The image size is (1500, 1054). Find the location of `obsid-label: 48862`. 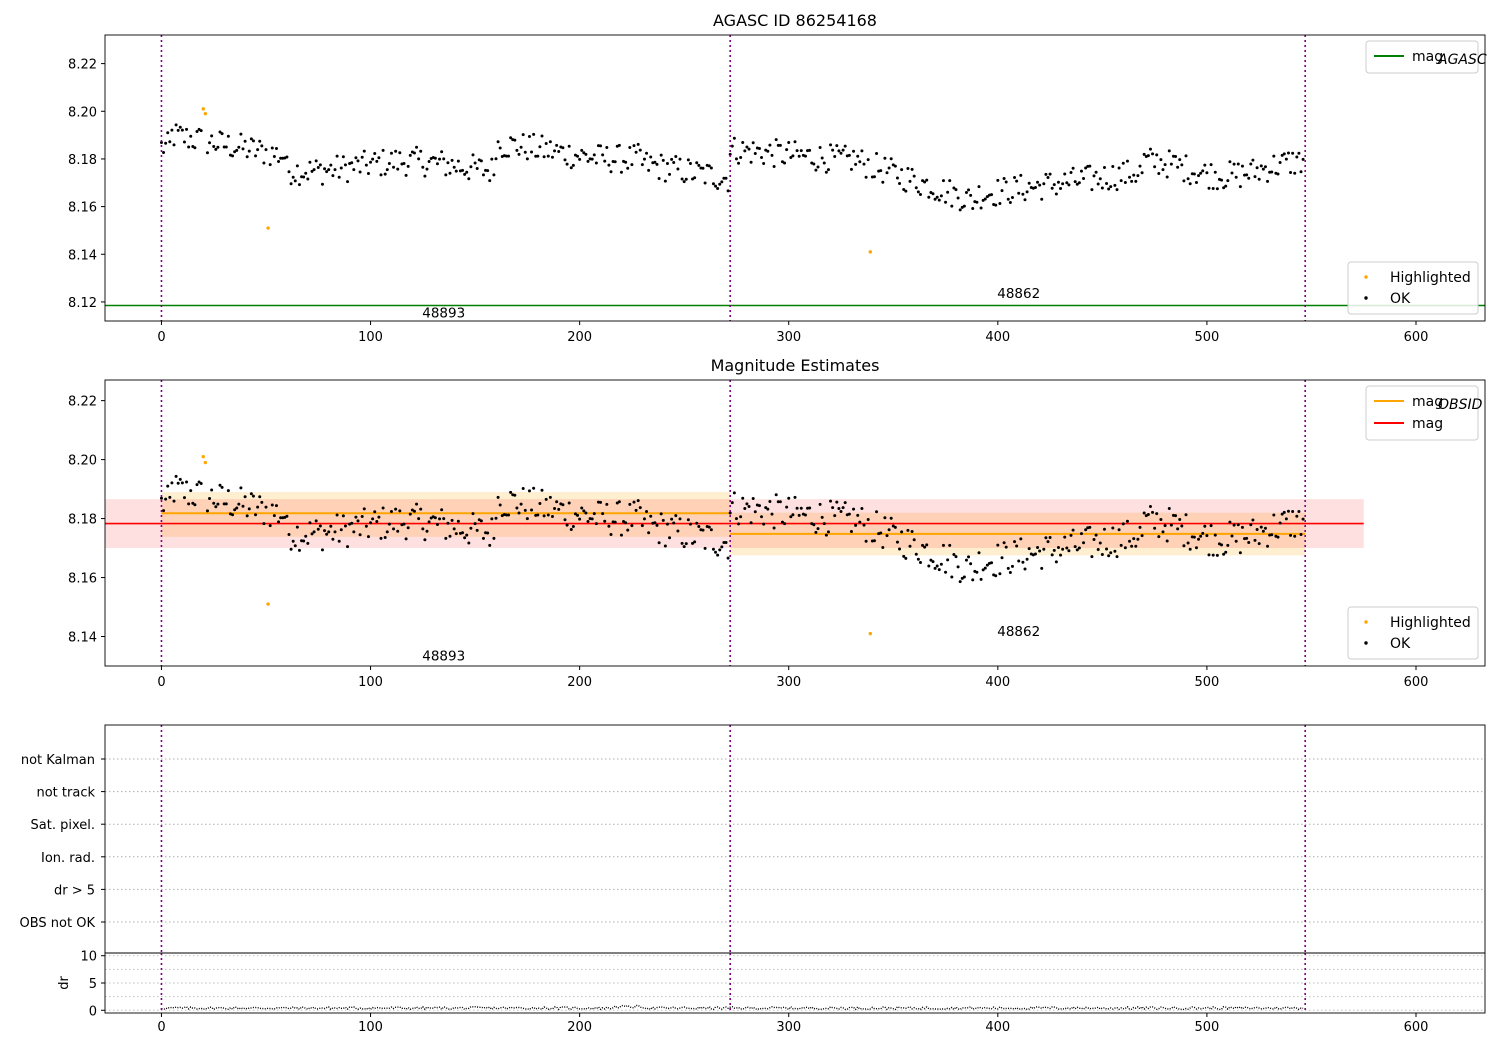

obsid-label: 48862 is located at coordinates (1018, 294).